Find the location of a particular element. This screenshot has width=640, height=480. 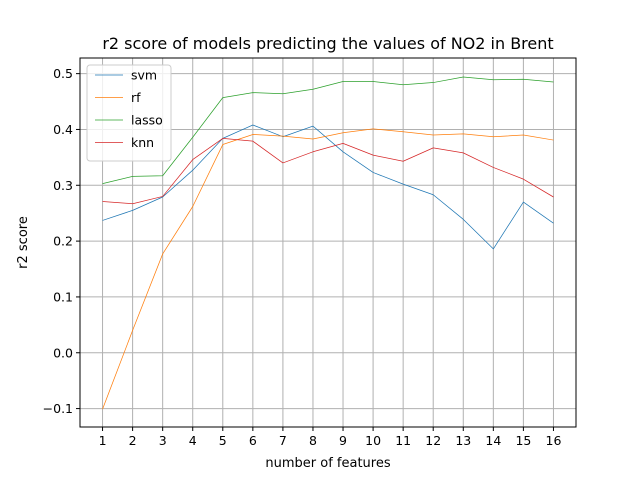

y-tick-label: 0.1 is located at coordinates (63, 296).